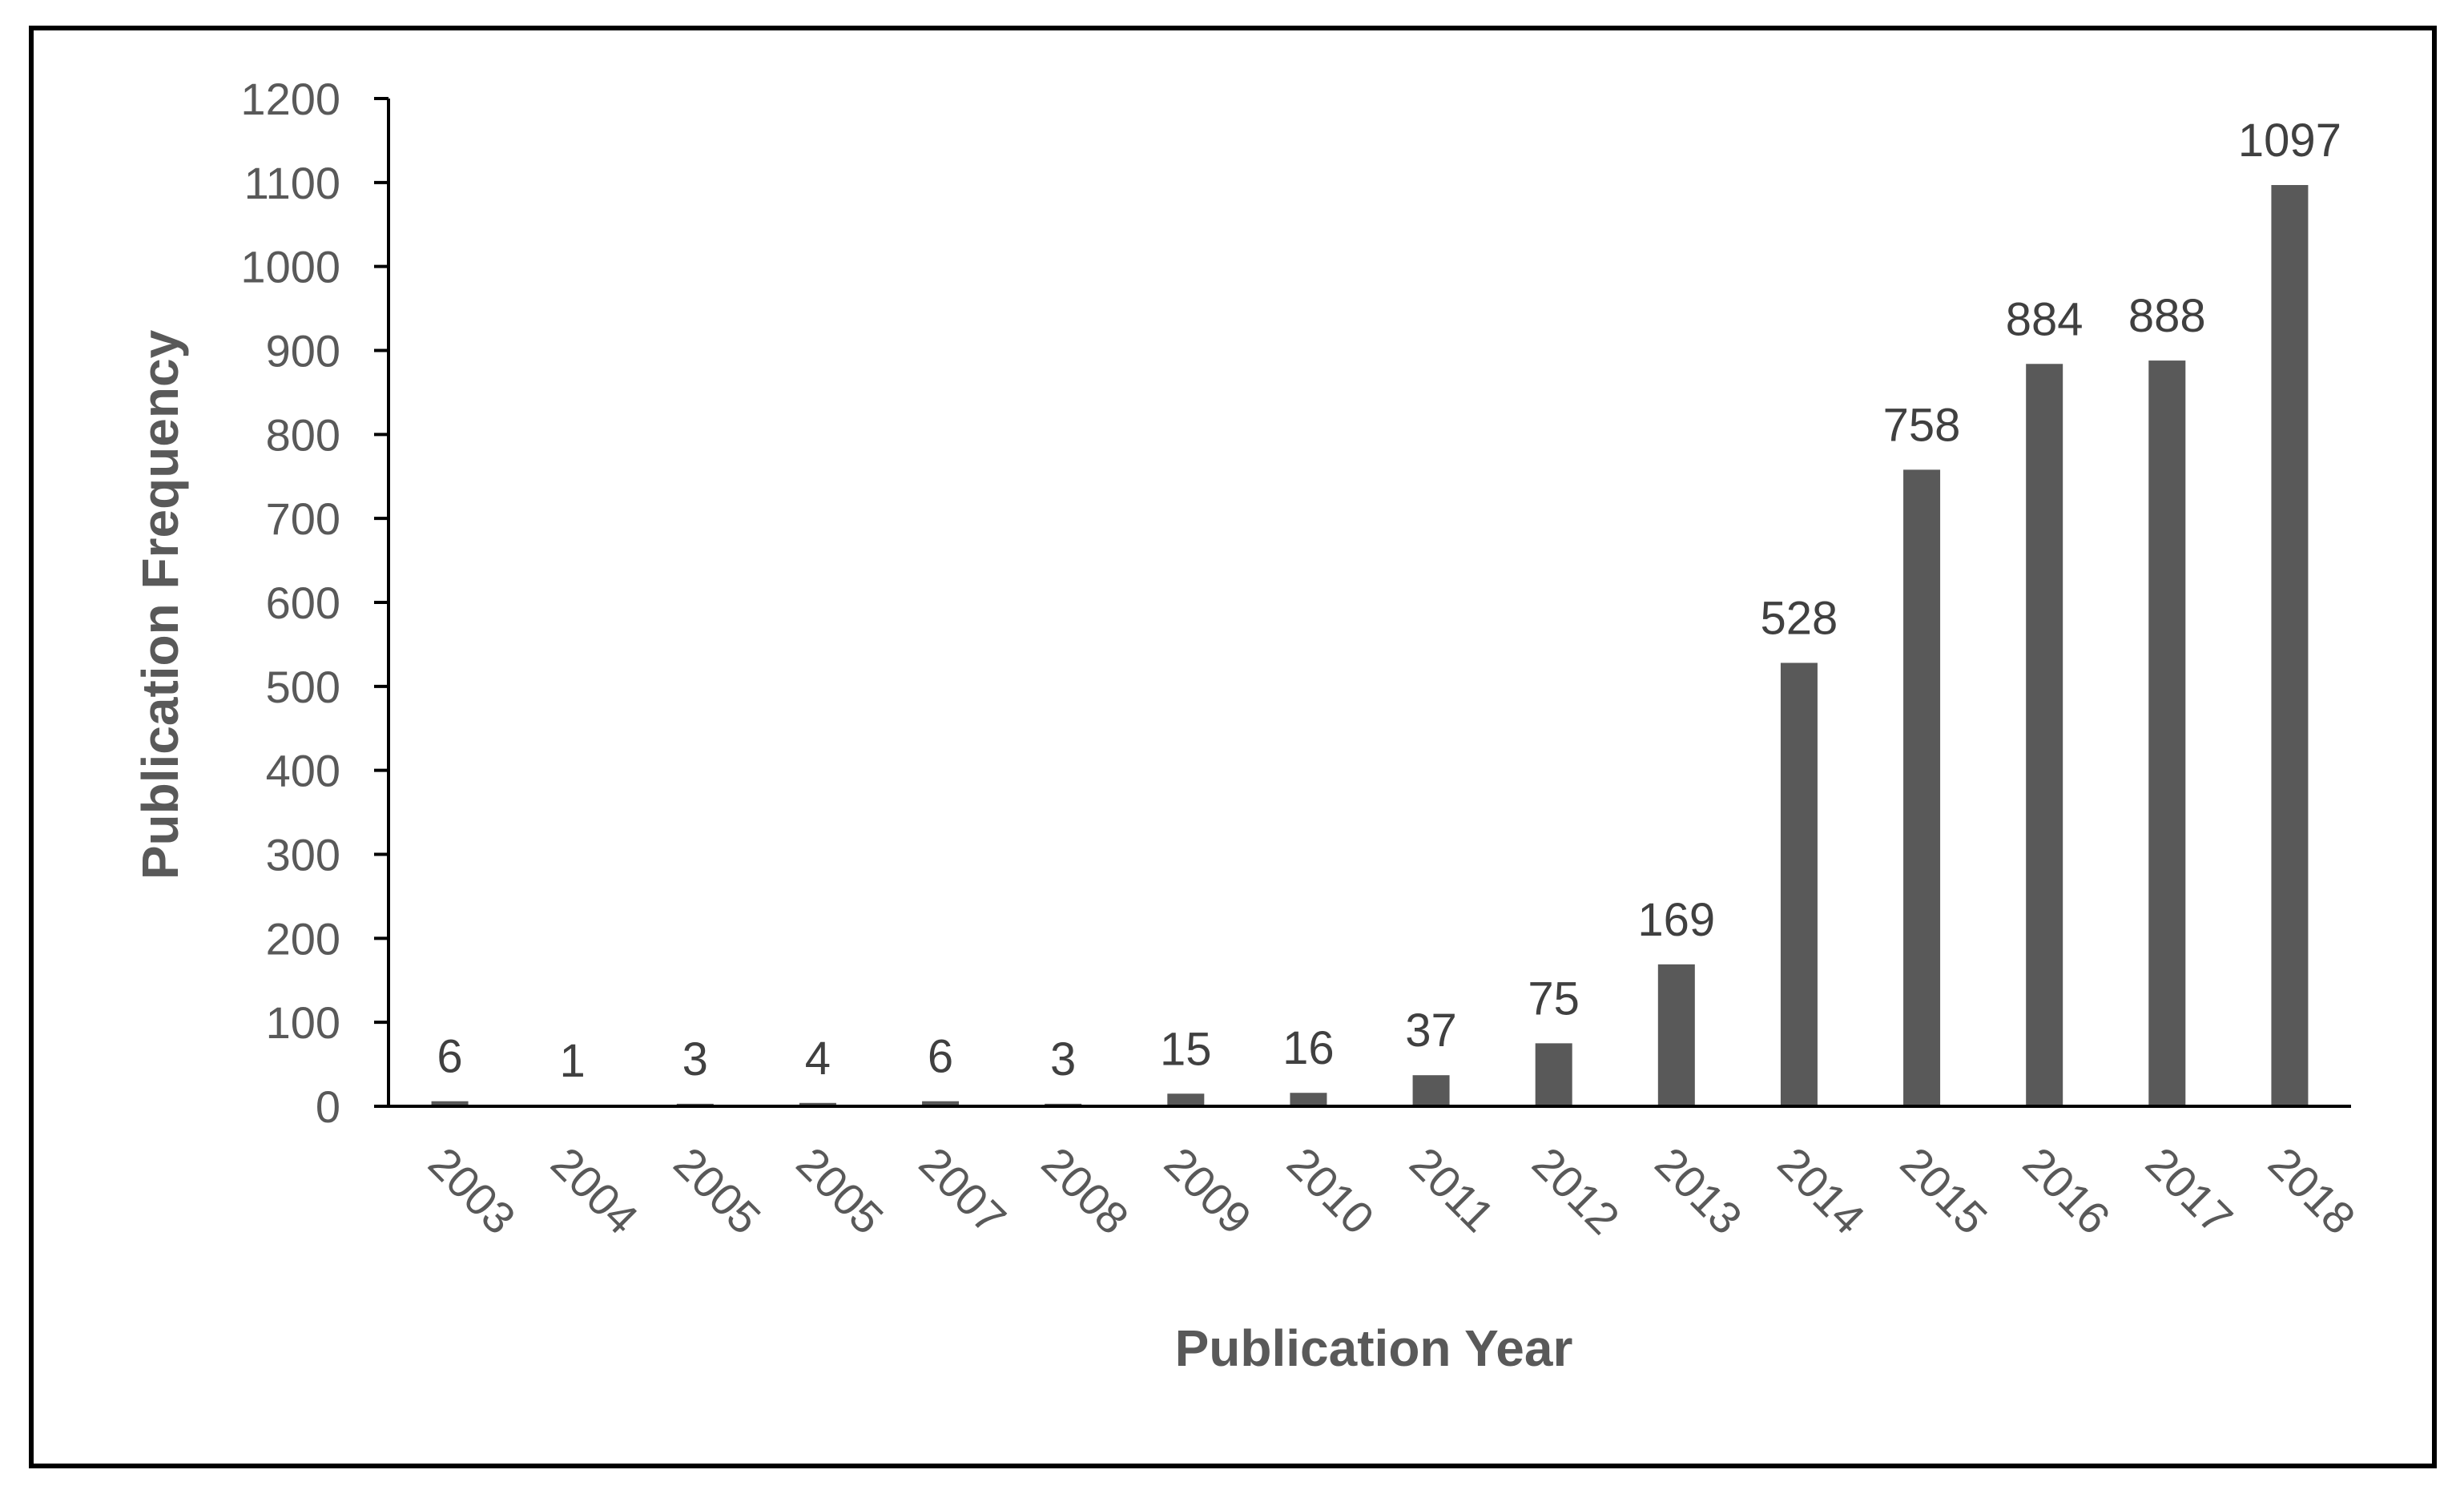 Image resolution: width=2464 pixels, height=1502 pixels. I want to click on x-tick-label: 2018, so click(2312, 1191).